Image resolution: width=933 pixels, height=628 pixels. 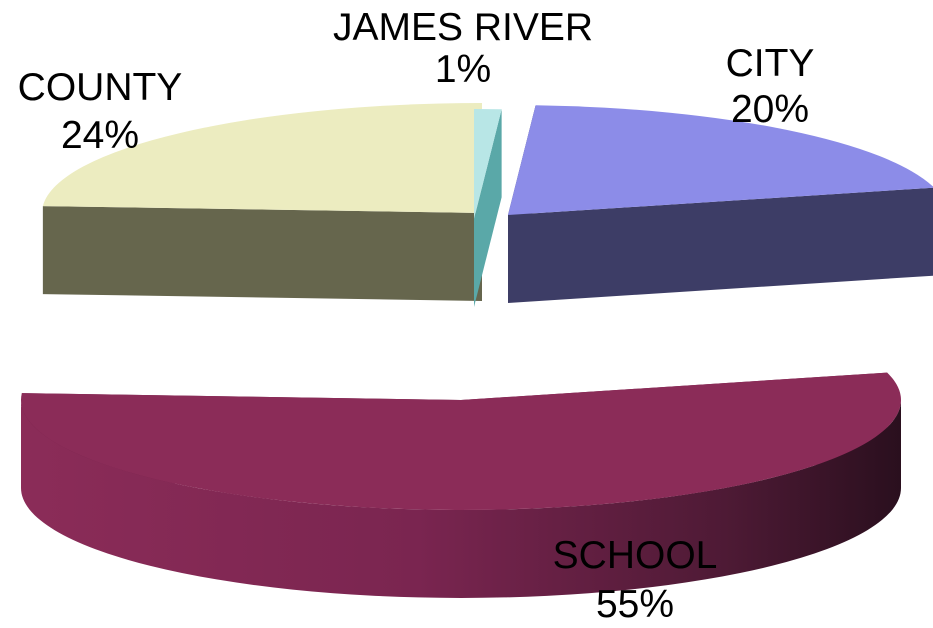 What do you see at coordinates (770, 63) in the screenshot?
I see `slice-label-city: CITY` at bounding box center [770, 63].